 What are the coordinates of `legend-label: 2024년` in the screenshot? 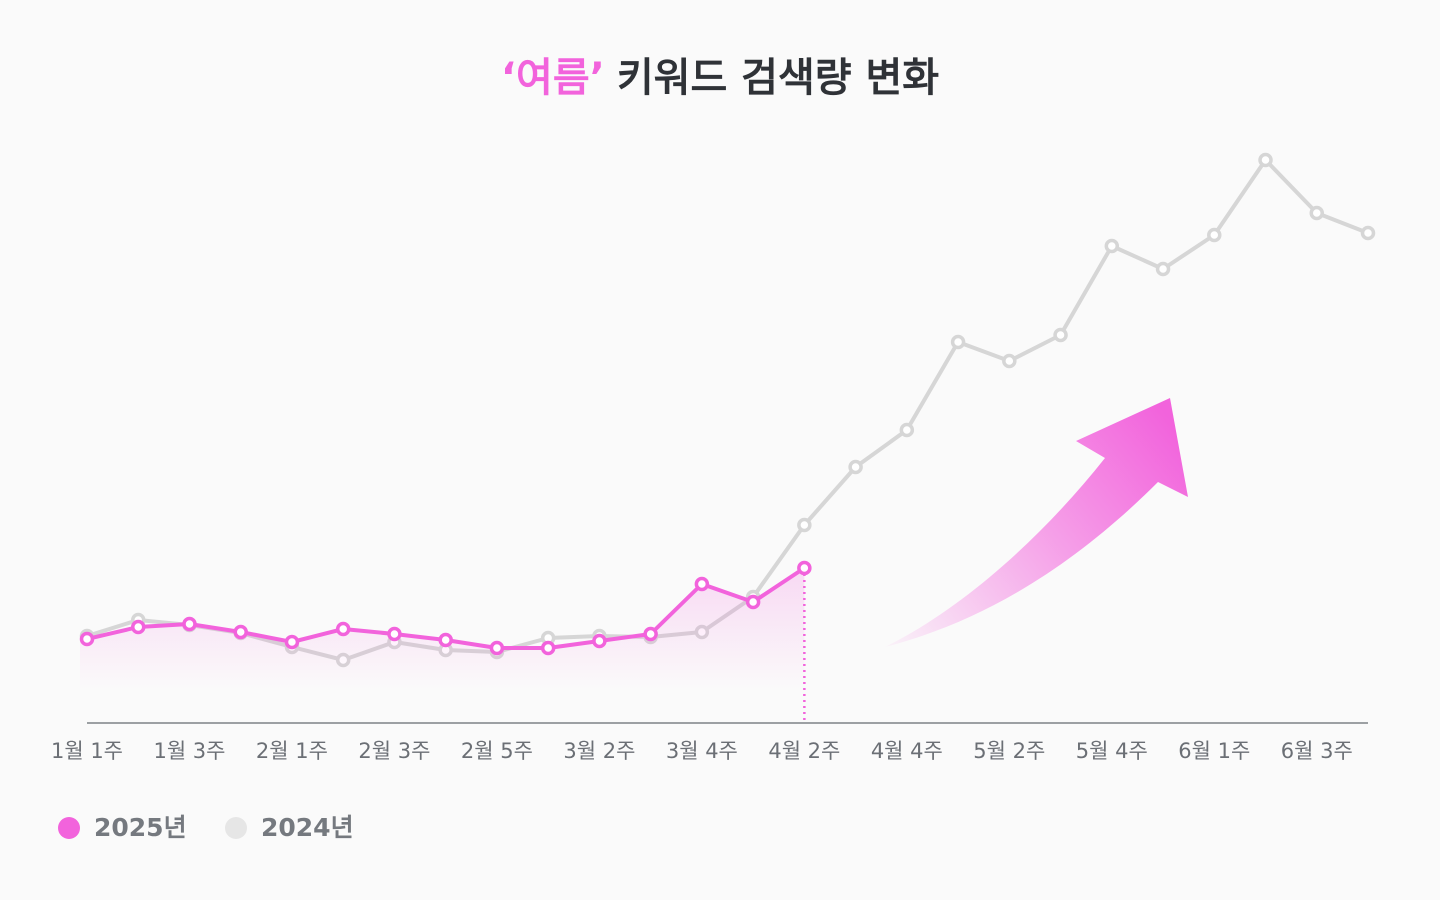 It's located at (307, 827).